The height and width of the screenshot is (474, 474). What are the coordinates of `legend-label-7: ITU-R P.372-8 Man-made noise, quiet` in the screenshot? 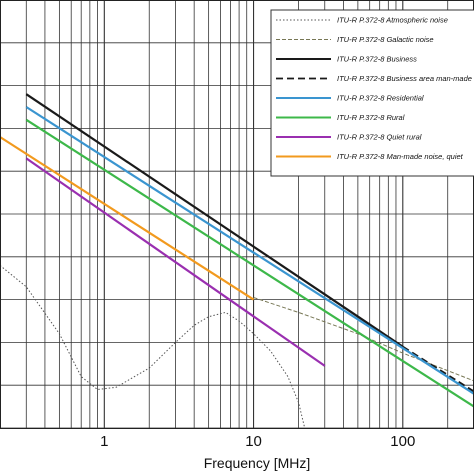 It's located at (400, 156).